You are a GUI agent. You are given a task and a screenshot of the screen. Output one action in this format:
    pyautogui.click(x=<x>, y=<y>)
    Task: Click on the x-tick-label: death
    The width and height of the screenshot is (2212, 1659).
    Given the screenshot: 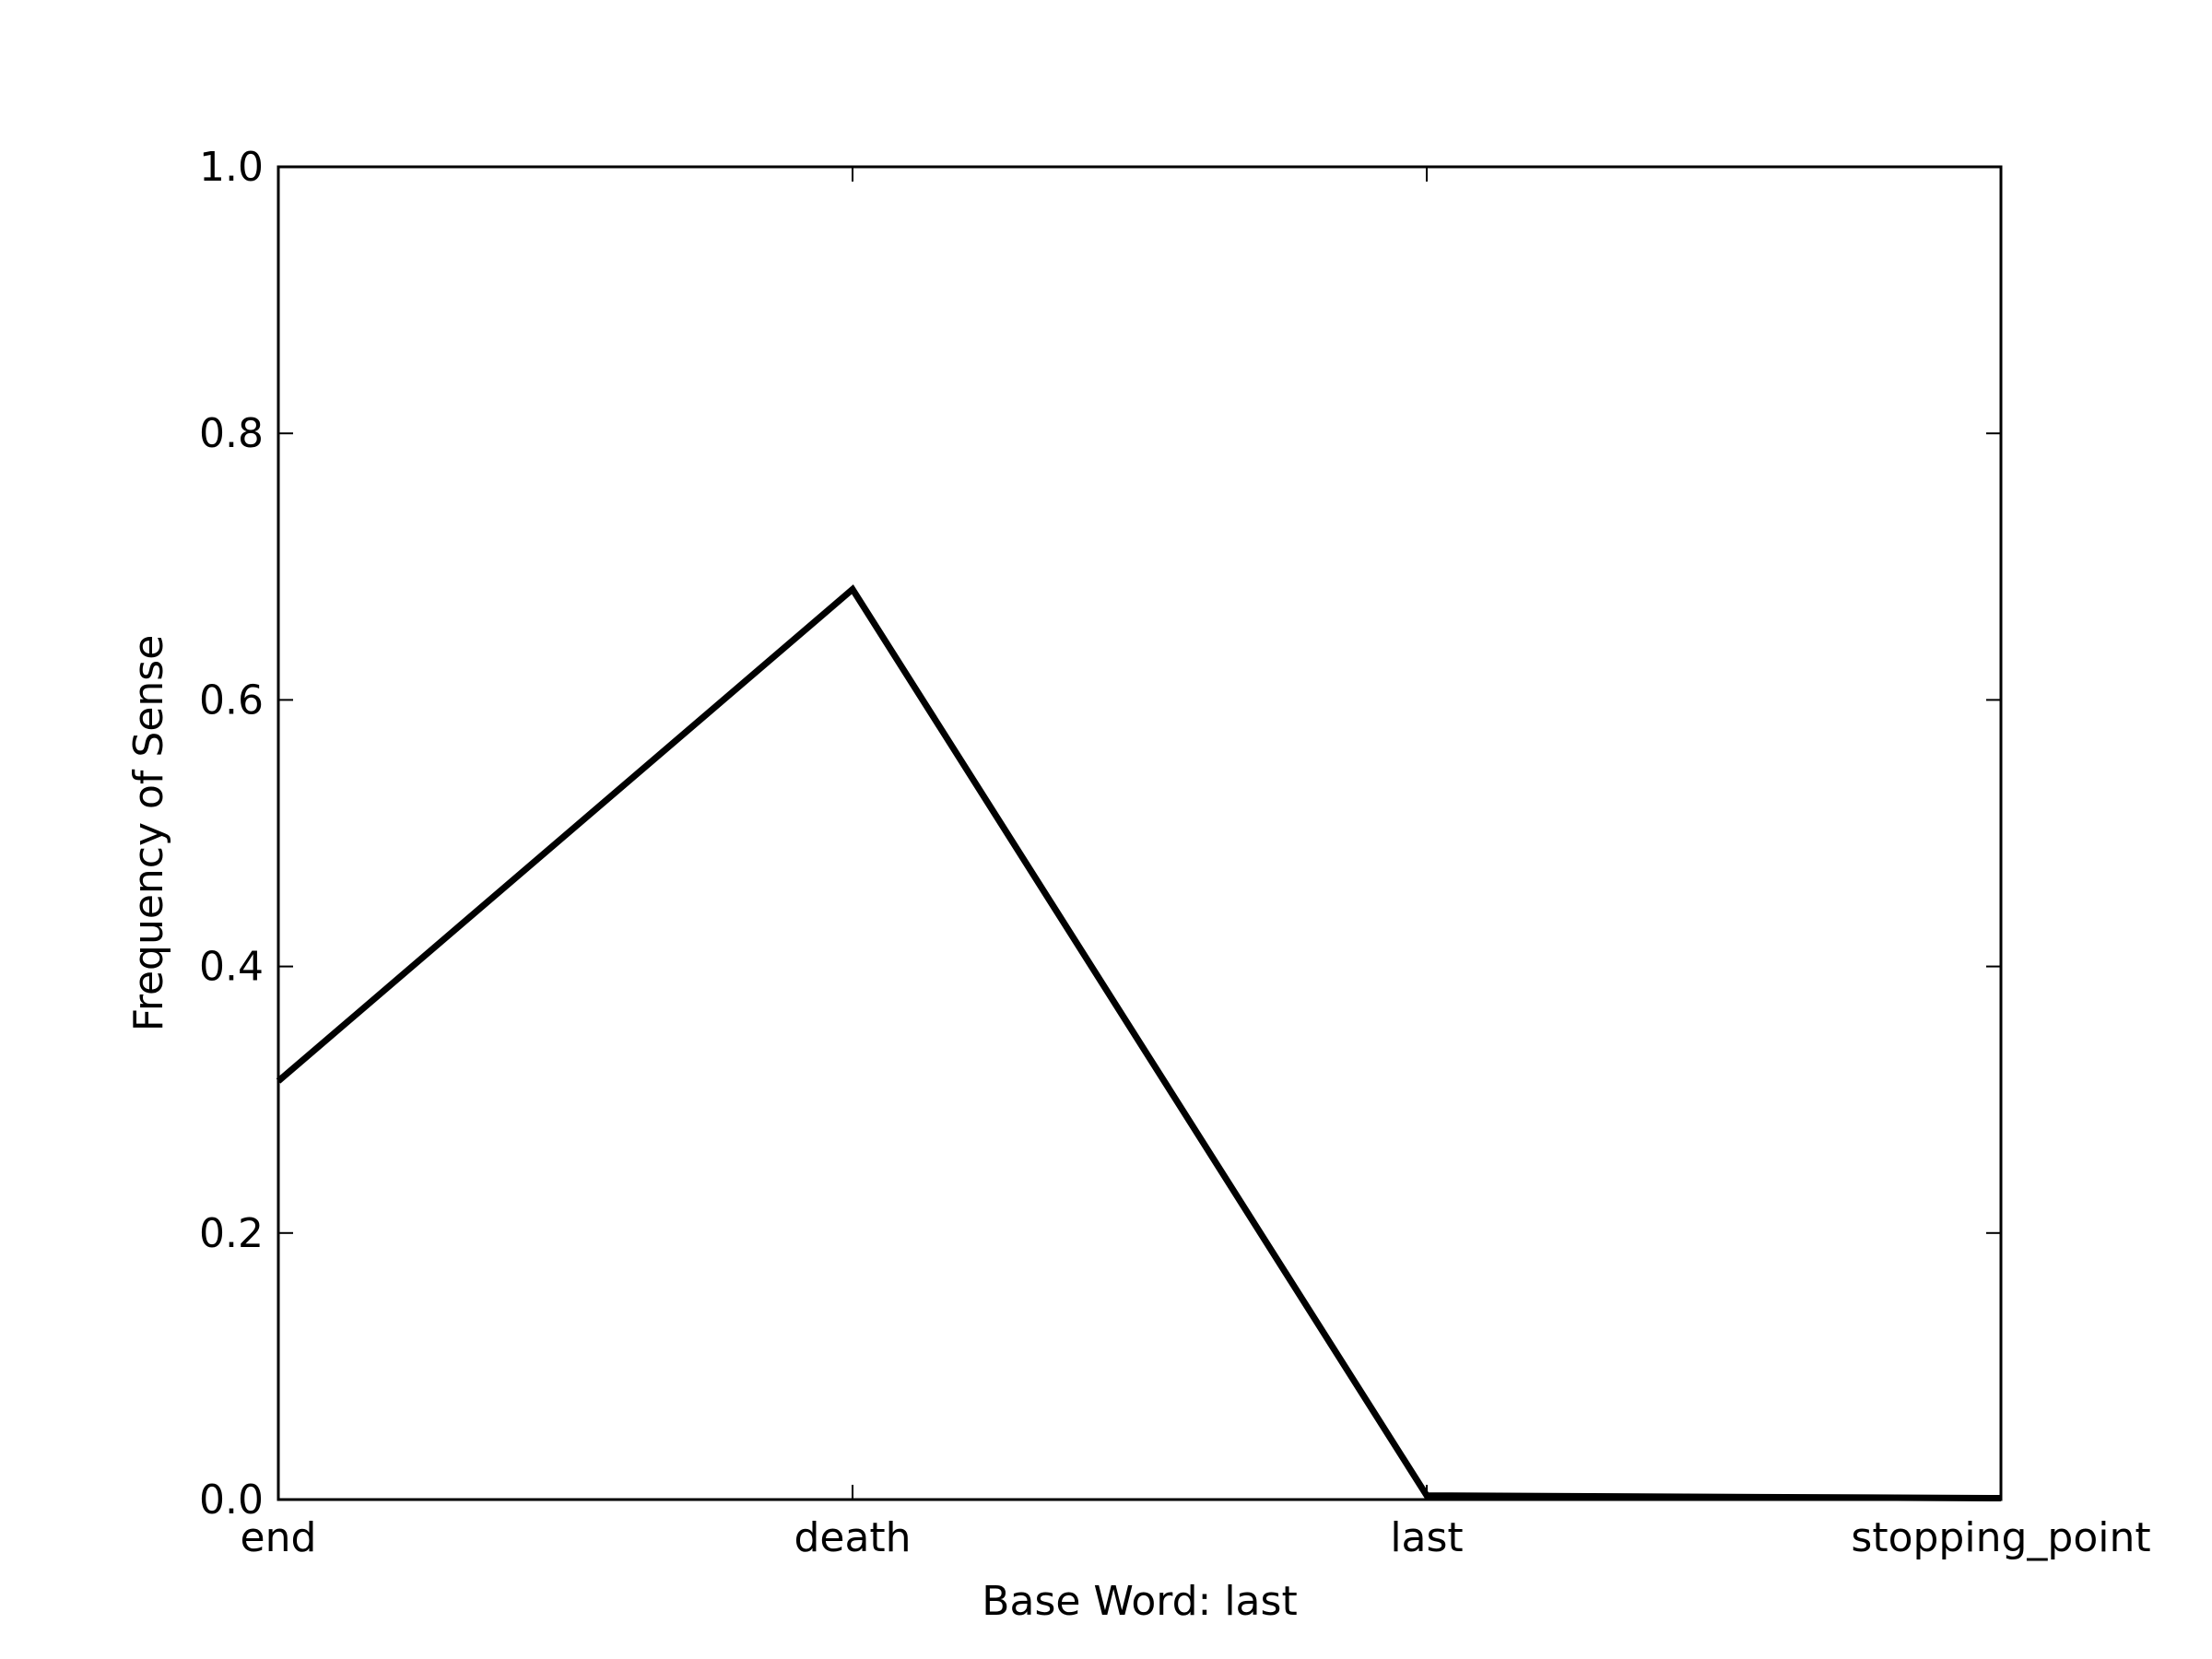 What is the action you would take?
    pyautogui.click(x=852, y=1537)
    